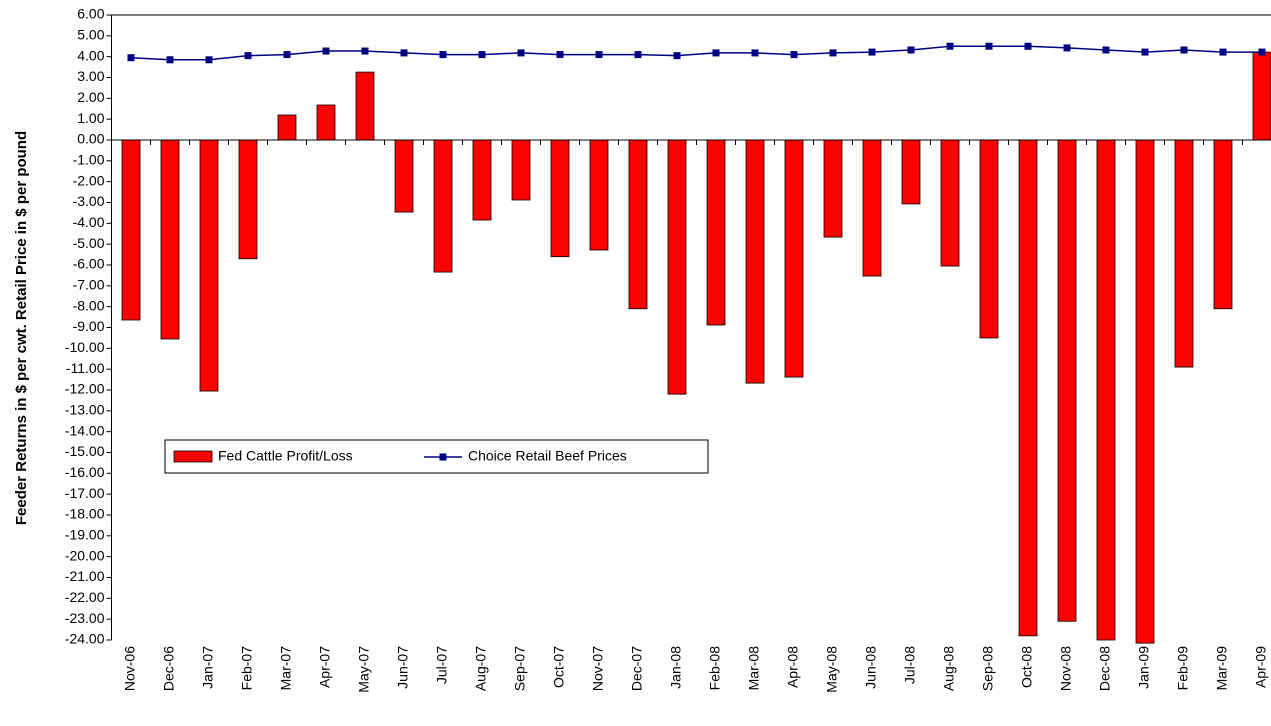 The image size is (1271, 726). What do you see at coordinates (85, 368) in the screenshot?
I see `y-tick-label: -11.00` at bounding box center [85, 368].